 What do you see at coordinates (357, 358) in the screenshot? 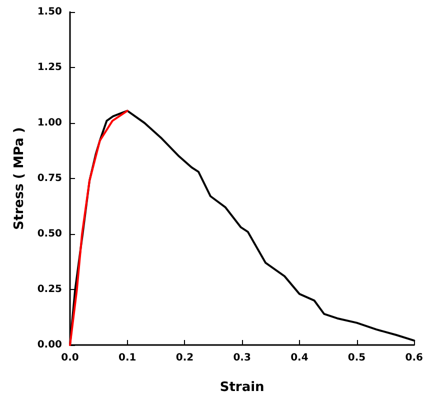
I see `x-tick-label: 0.5` at bounding box center [357, 358].